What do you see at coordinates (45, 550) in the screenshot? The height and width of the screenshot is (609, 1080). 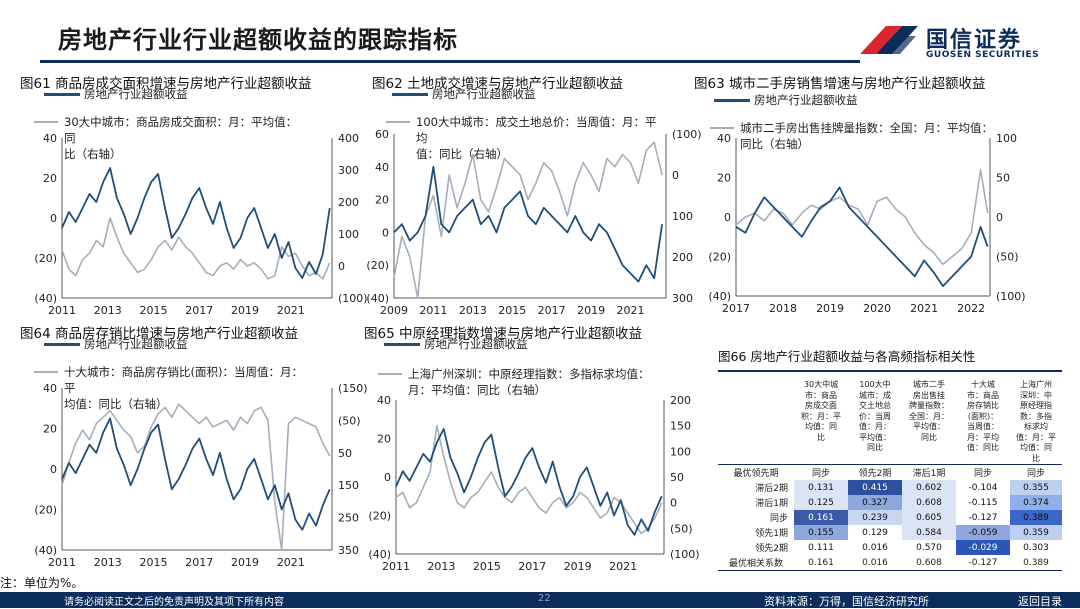 I see `y-left-tick-label: (40)` at bounding box center [45, 550].